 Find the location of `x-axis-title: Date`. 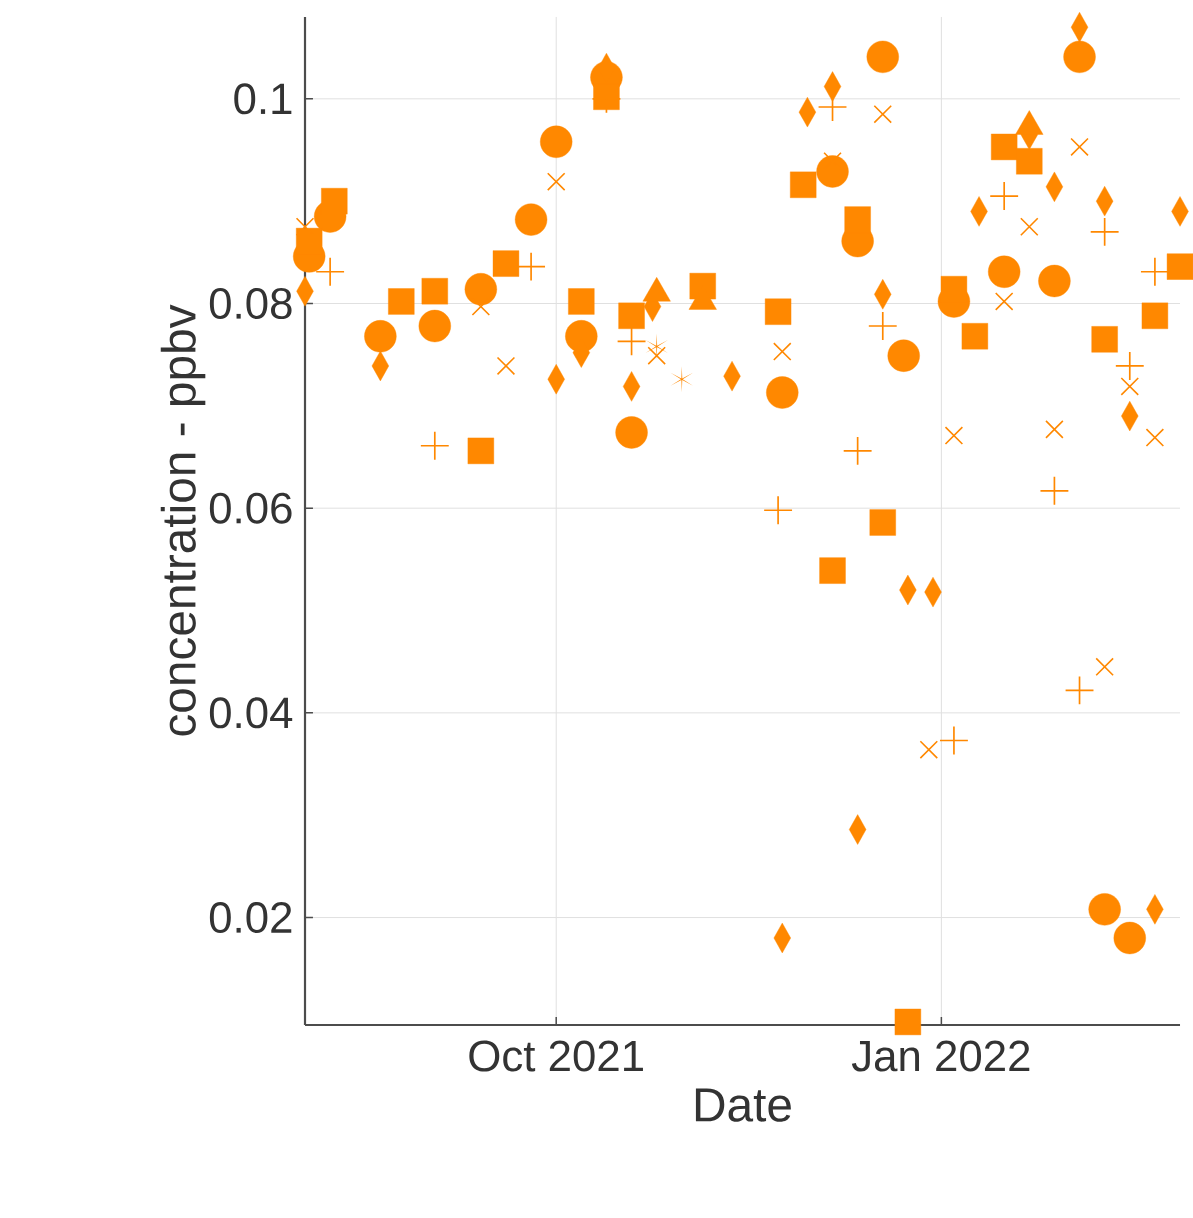

x-axis-title: Date is located at coordinates (743, 1105).